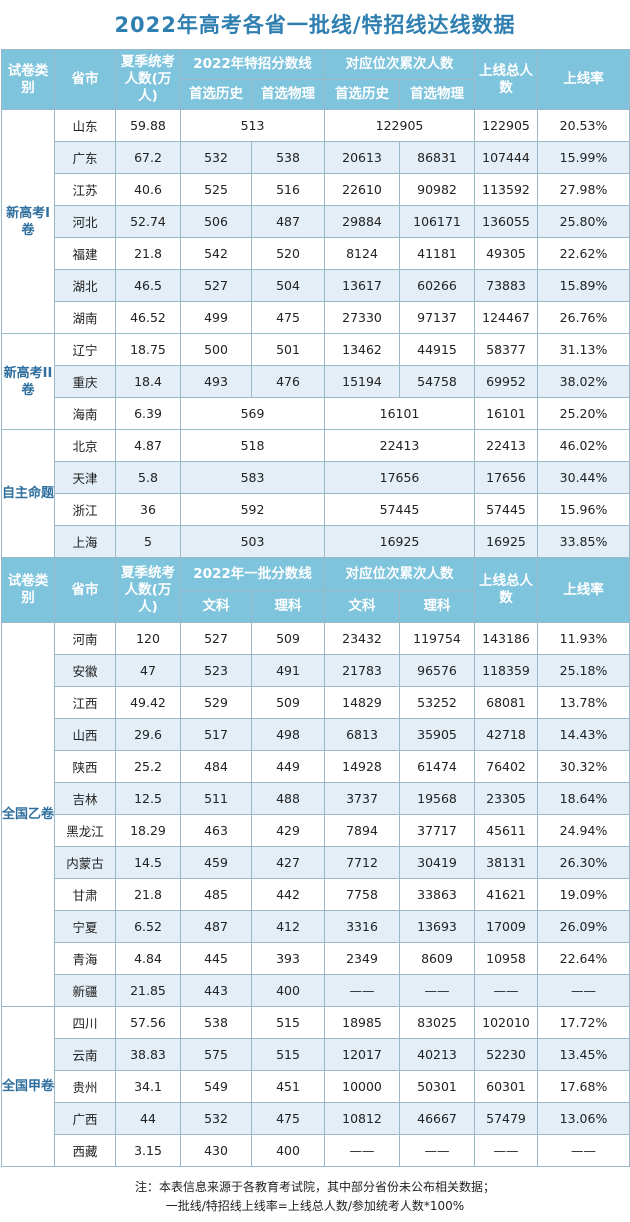 This screenshot has width=630, height=1222. I want to click on rank-a-cell: 13462, so click(362, 349).